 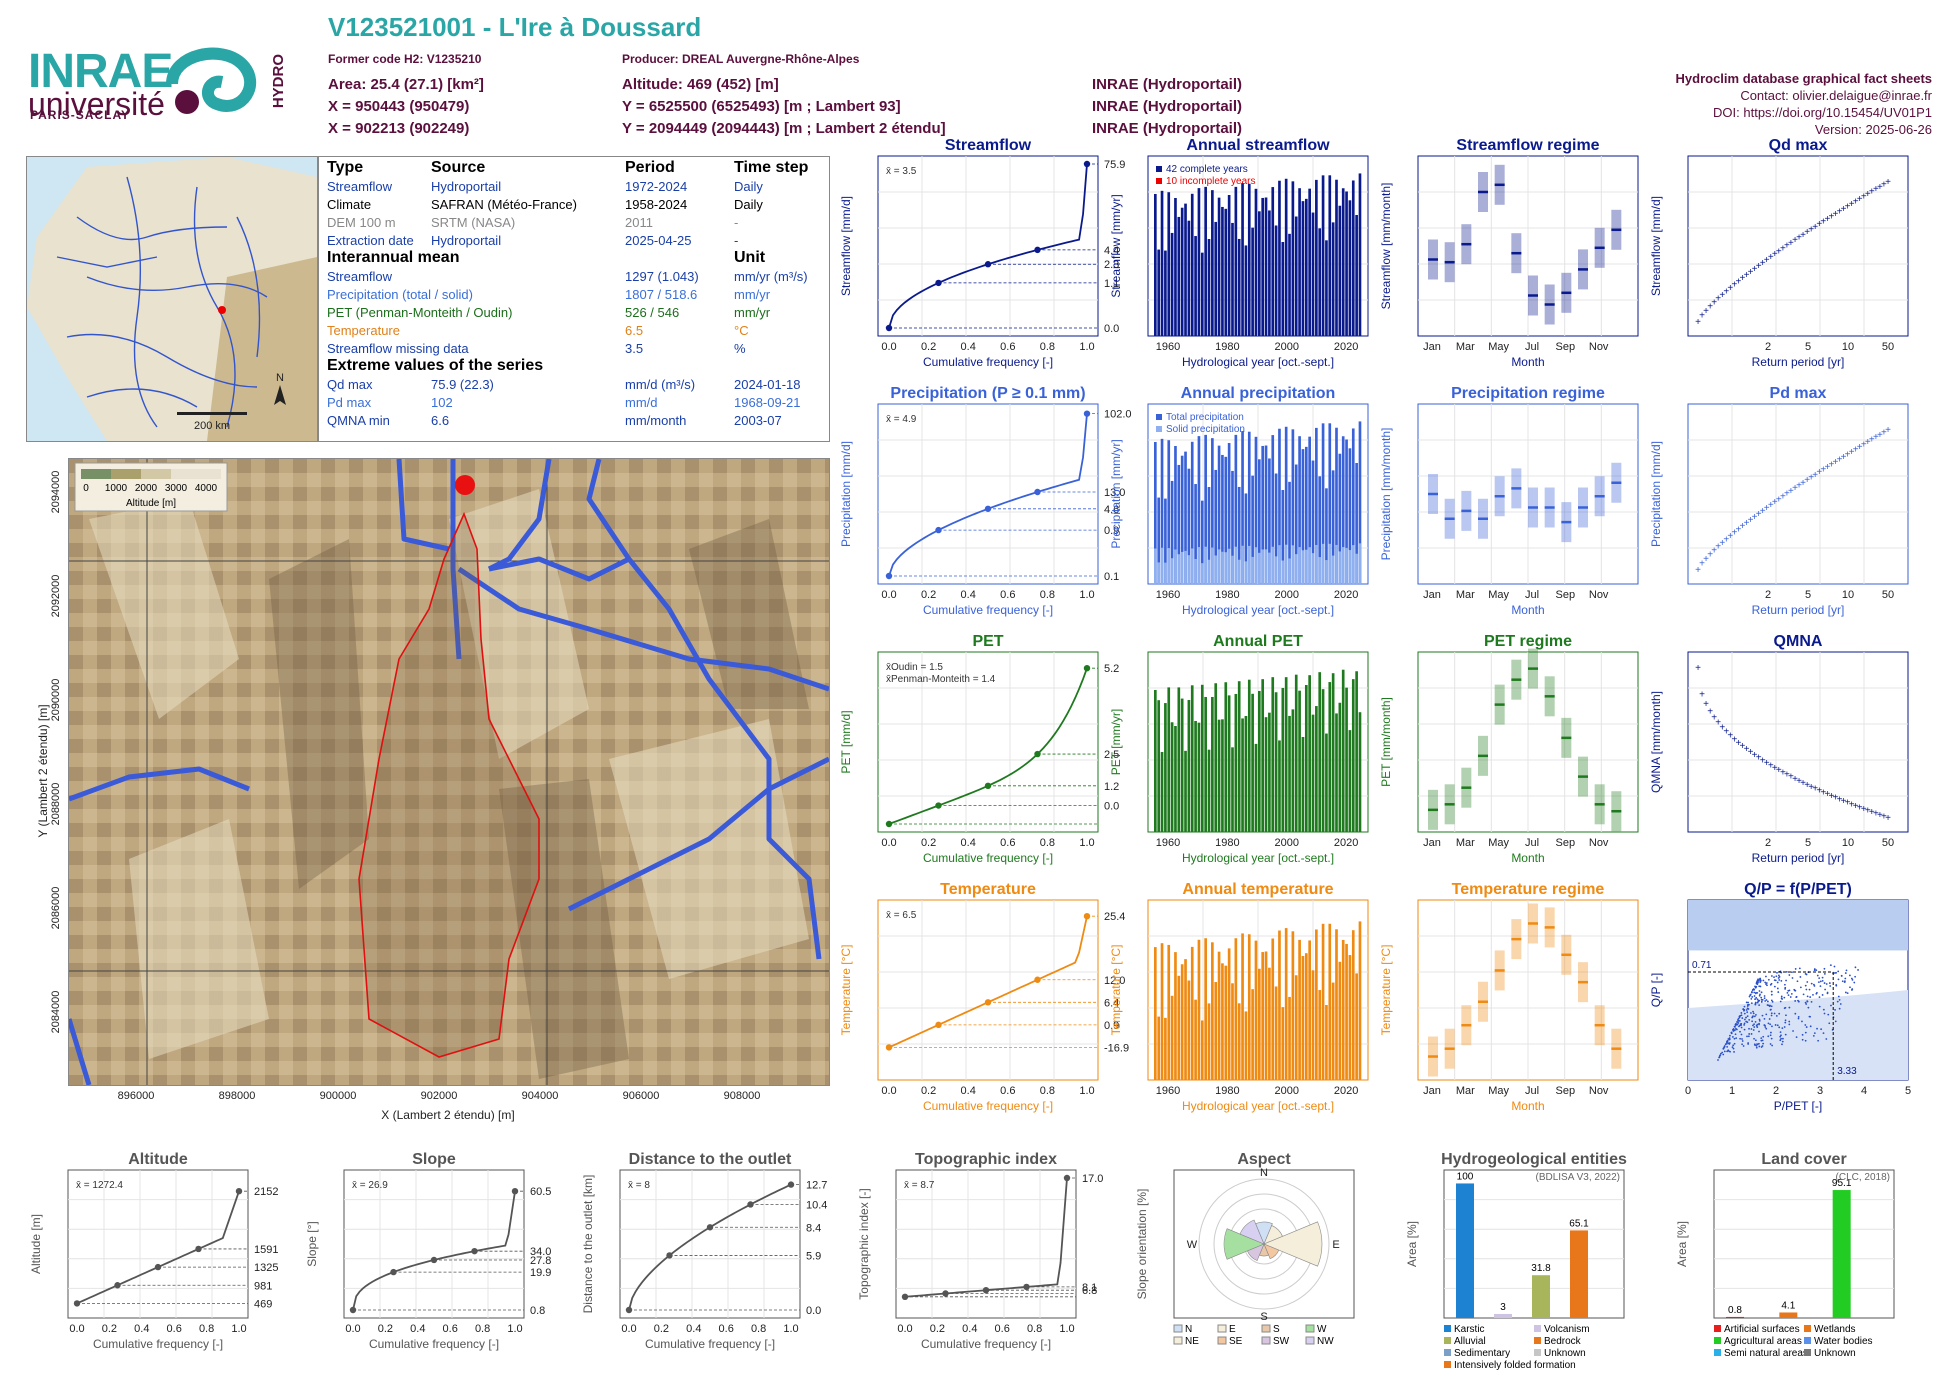 What do you see at coordinates (1763, 1341) in the screenshot?
I see `legend-item: Agricultural areas` at bounding box center [1763, 1341].